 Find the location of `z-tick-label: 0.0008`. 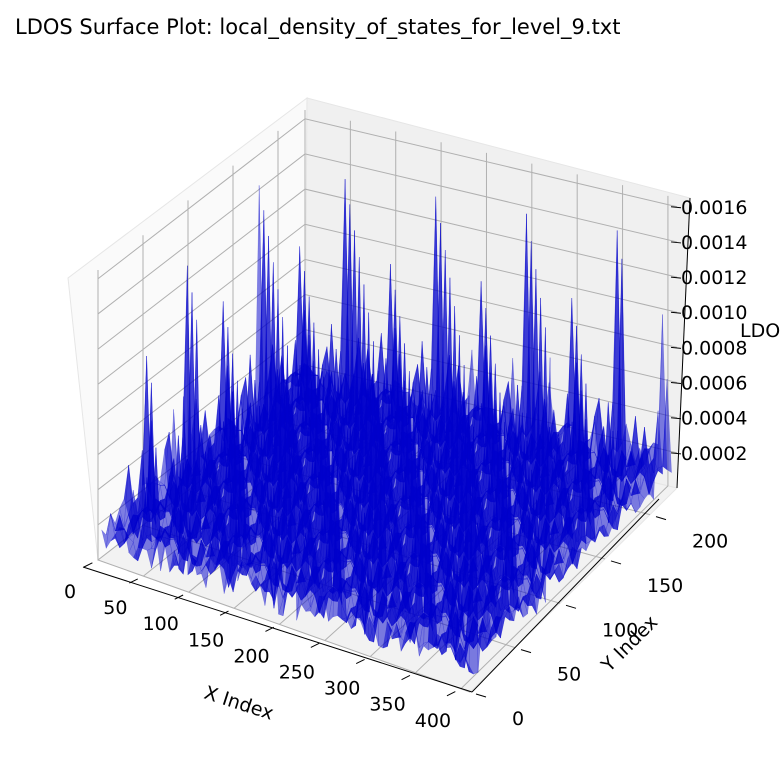

z-tick-label: 0.0008 is located at coordinates (714, 348).